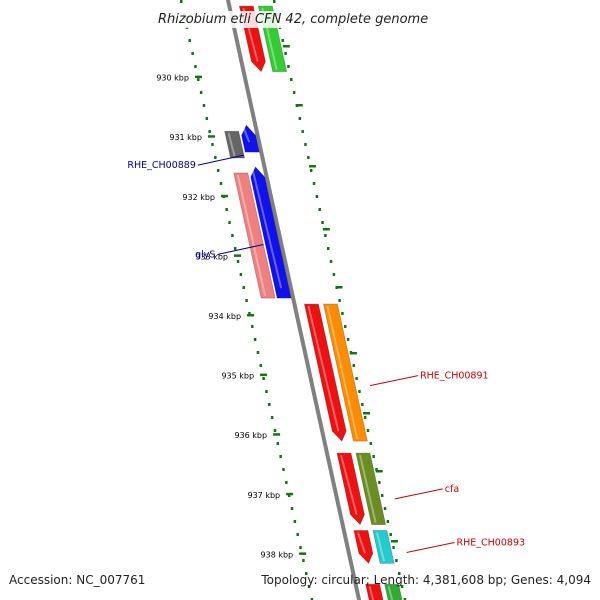  Describe the element at coordinates (426, 492) in the screenshot. I see `gene-label: cfa` at that location.